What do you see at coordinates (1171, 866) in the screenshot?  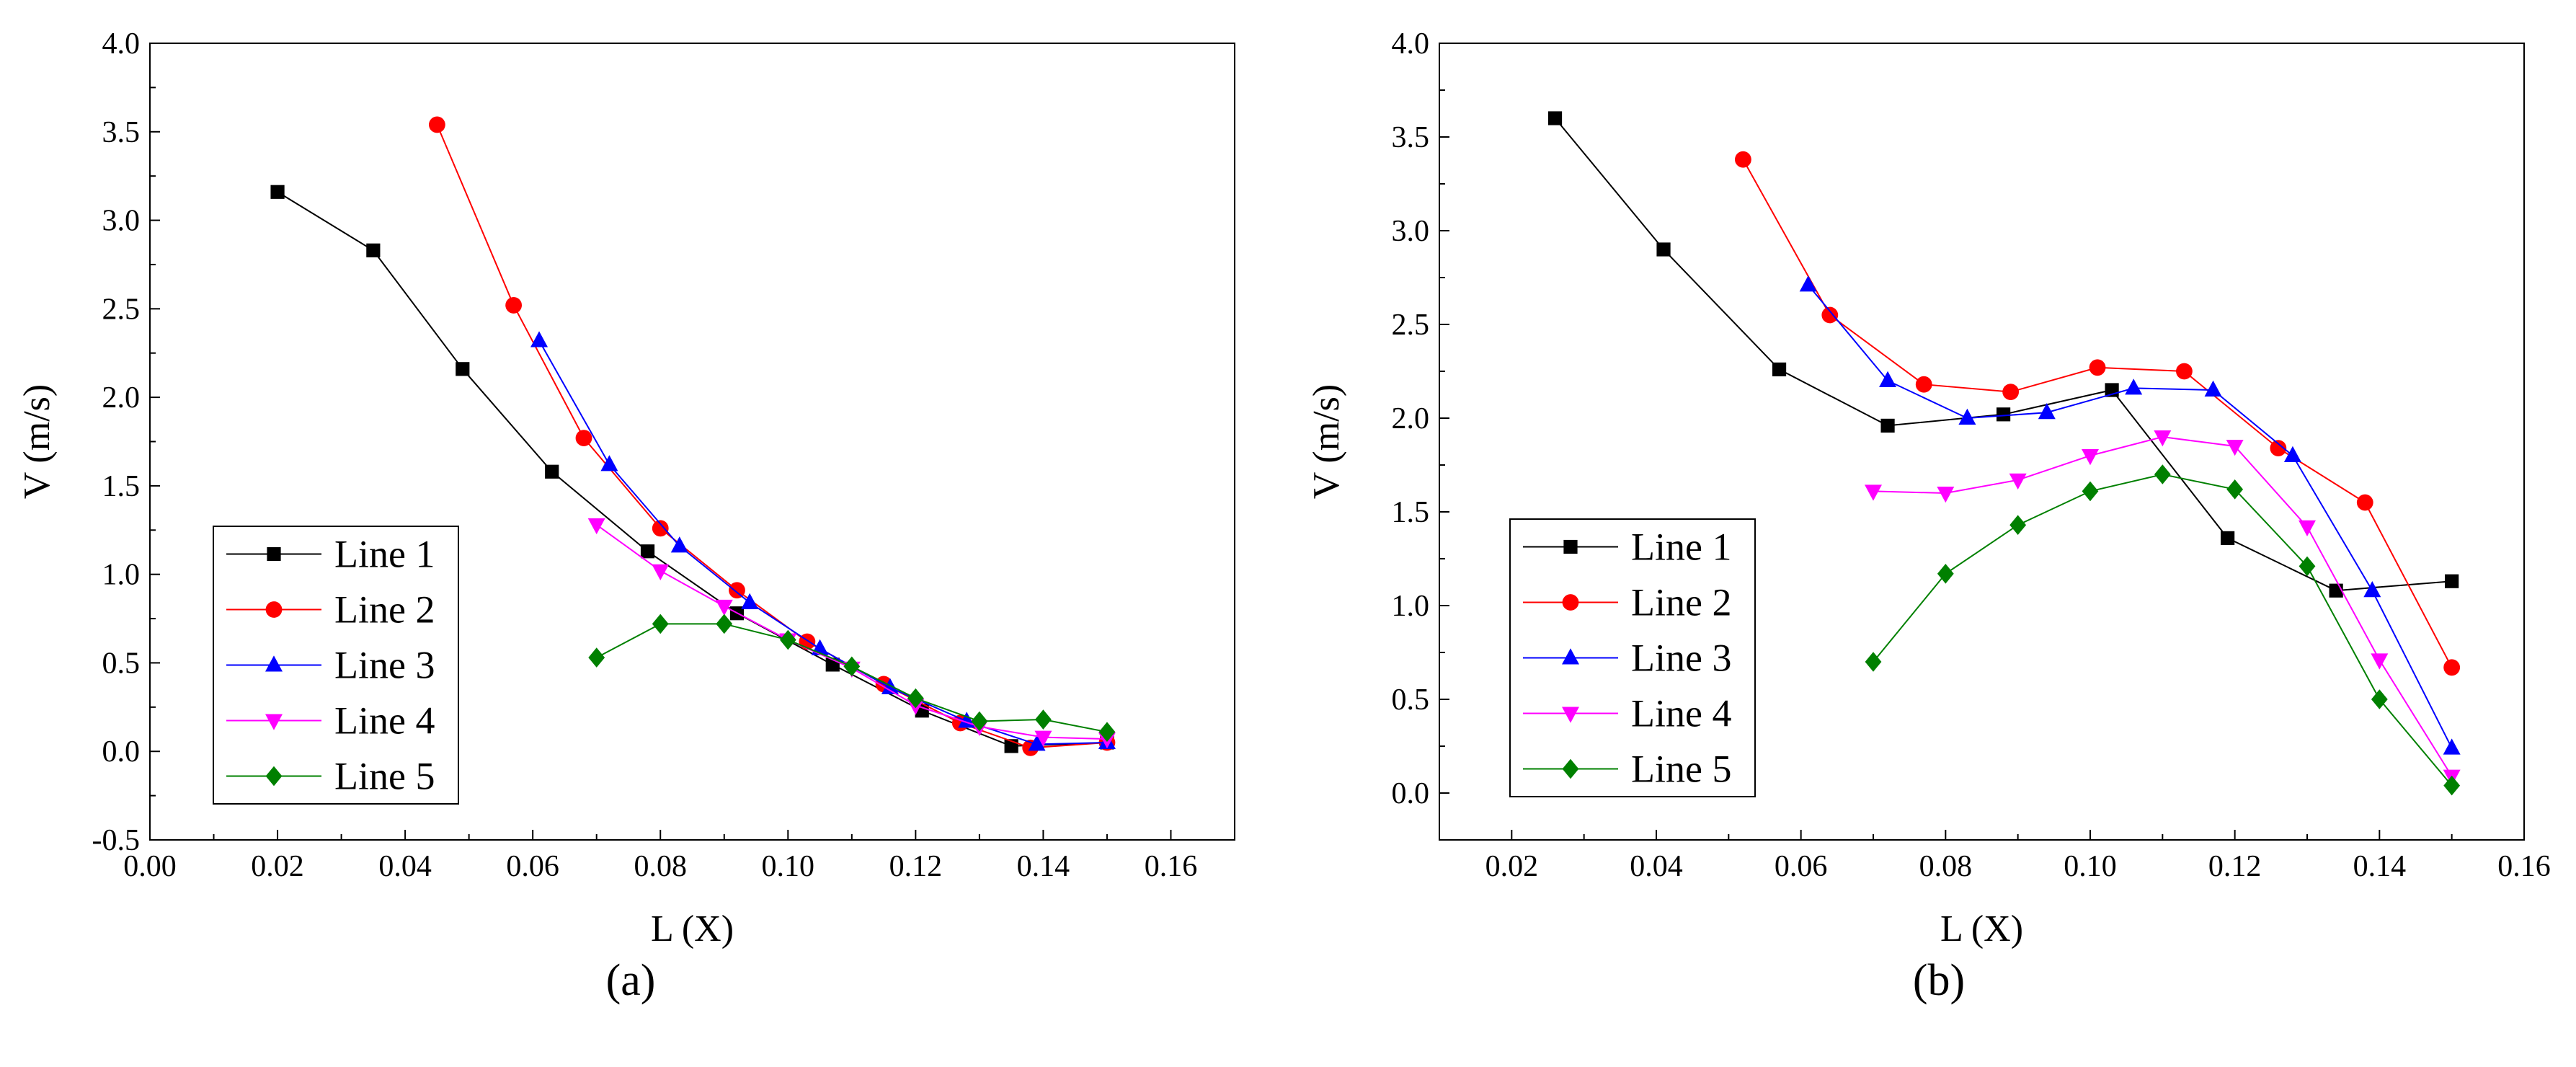 I see `x-tick-label-a-8: 0.16` at bounding box center [1171, 866].